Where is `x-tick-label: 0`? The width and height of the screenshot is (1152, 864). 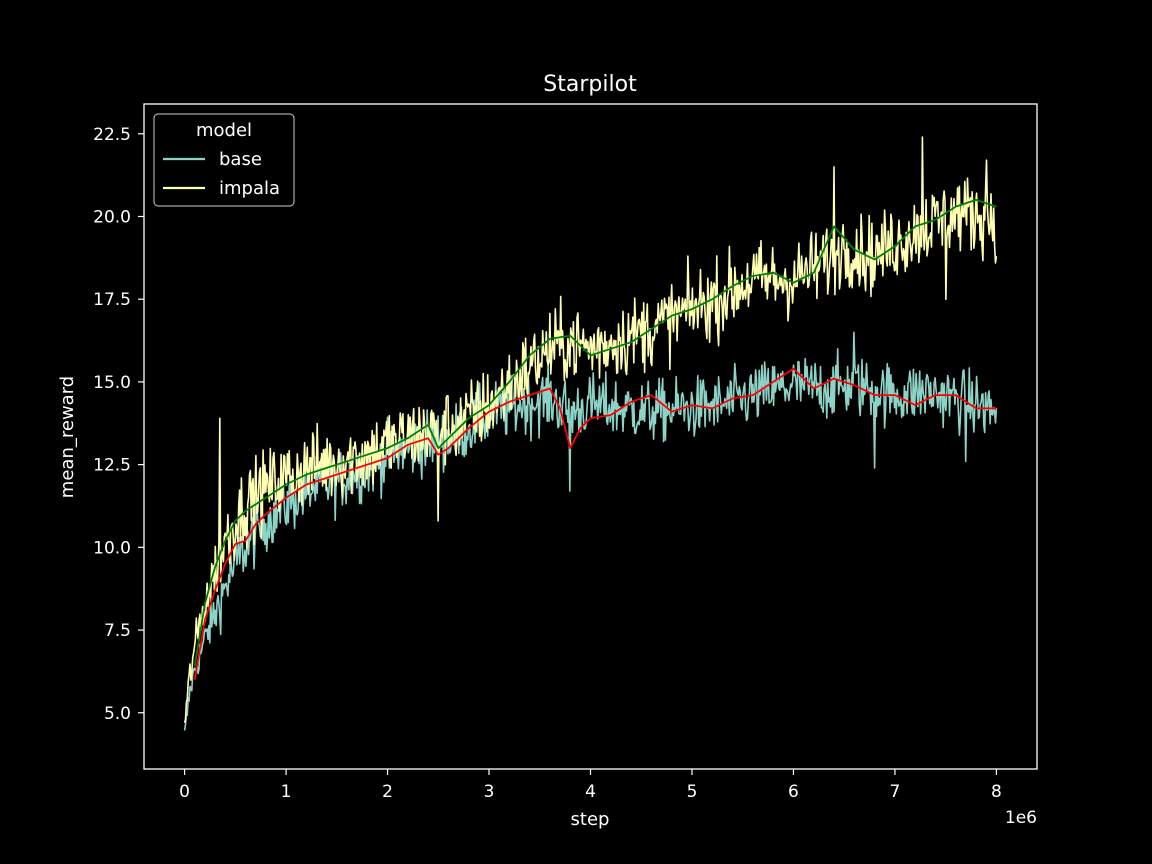 x-tick-label: 0 is located at coordinates (184, 792).